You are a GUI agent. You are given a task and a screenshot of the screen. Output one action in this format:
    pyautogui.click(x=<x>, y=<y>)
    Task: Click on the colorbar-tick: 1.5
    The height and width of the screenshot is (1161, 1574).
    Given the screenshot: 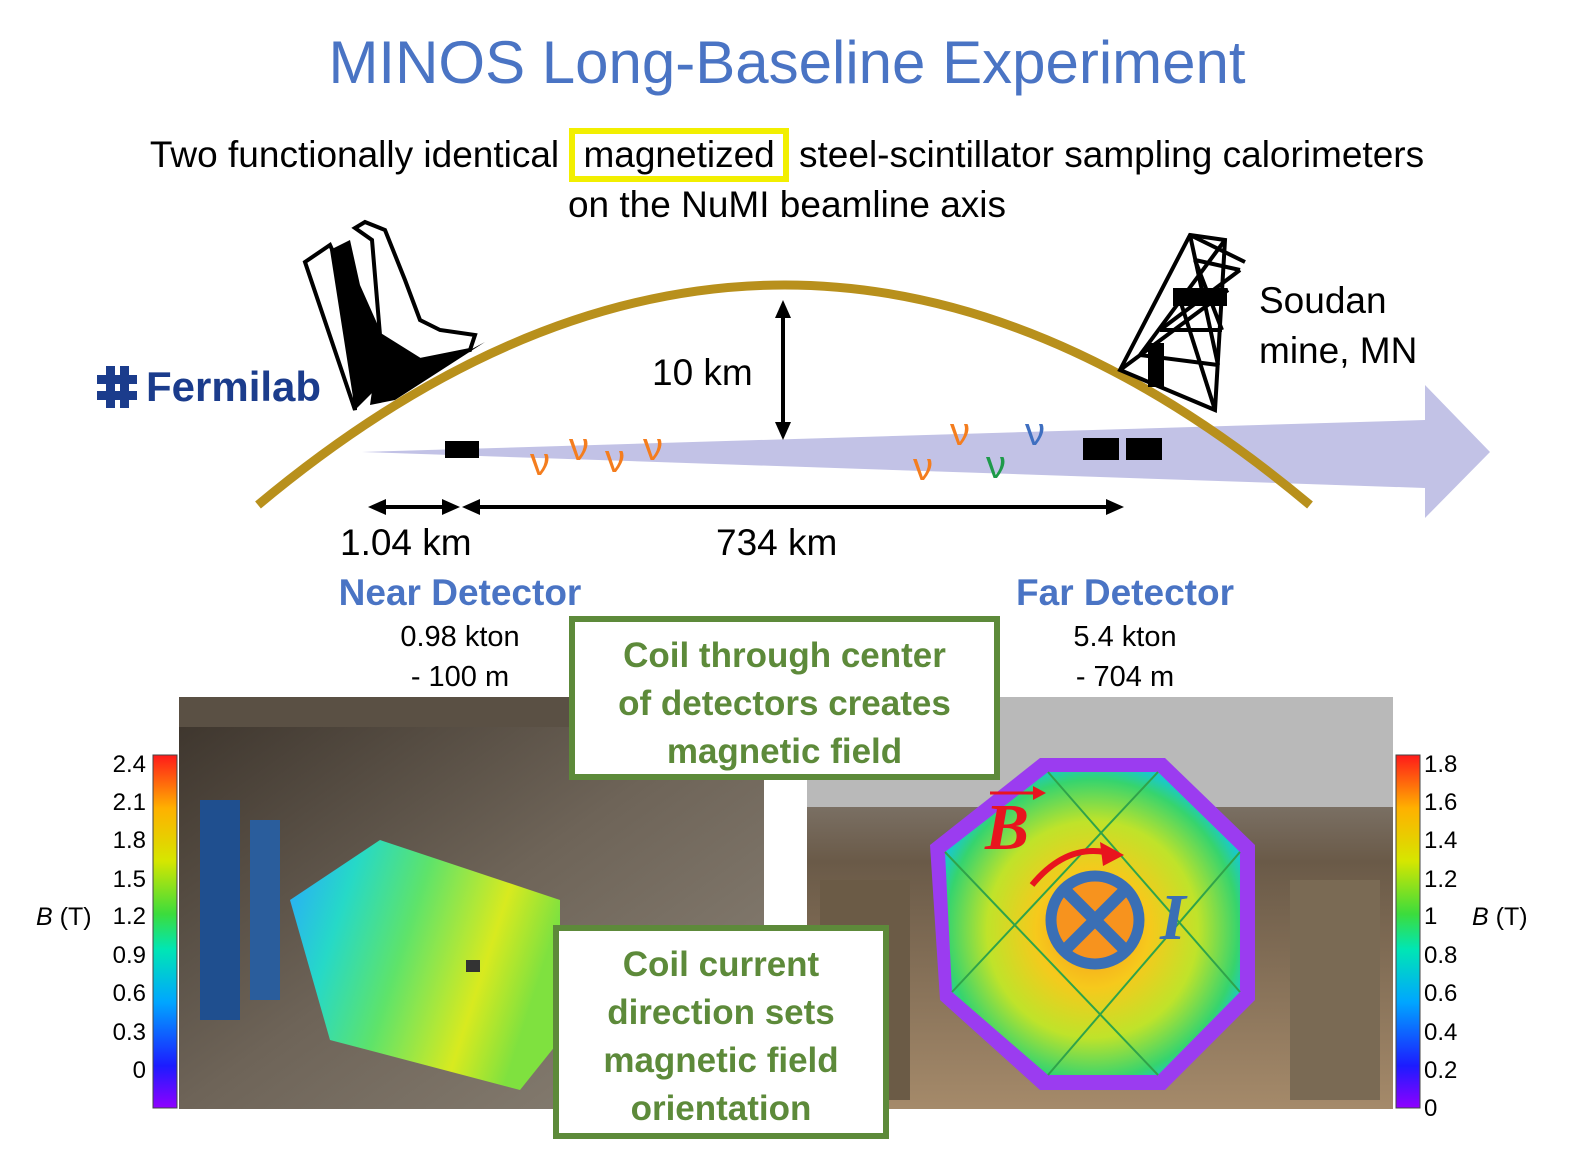 What is the action you would take?
    pyautogui.click(x=129, y=879)
    